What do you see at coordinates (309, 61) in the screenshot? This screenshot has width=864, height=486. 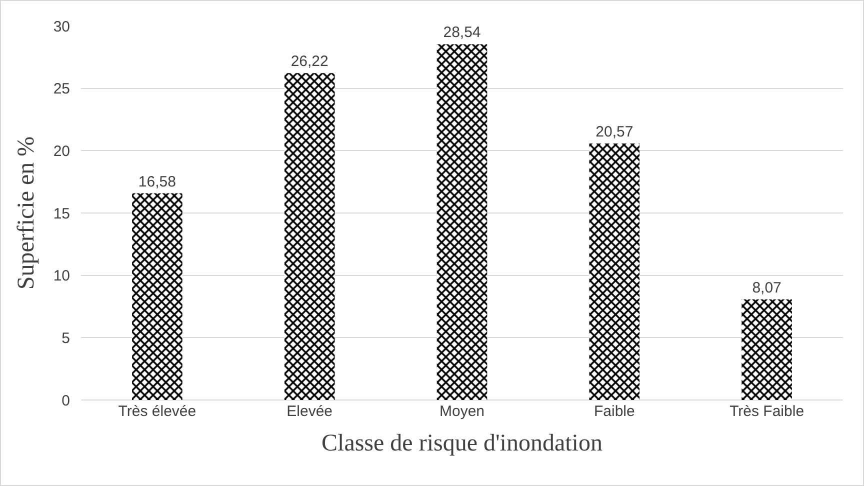 I see `data-label: 26,22` at bounding box center [309, 61].